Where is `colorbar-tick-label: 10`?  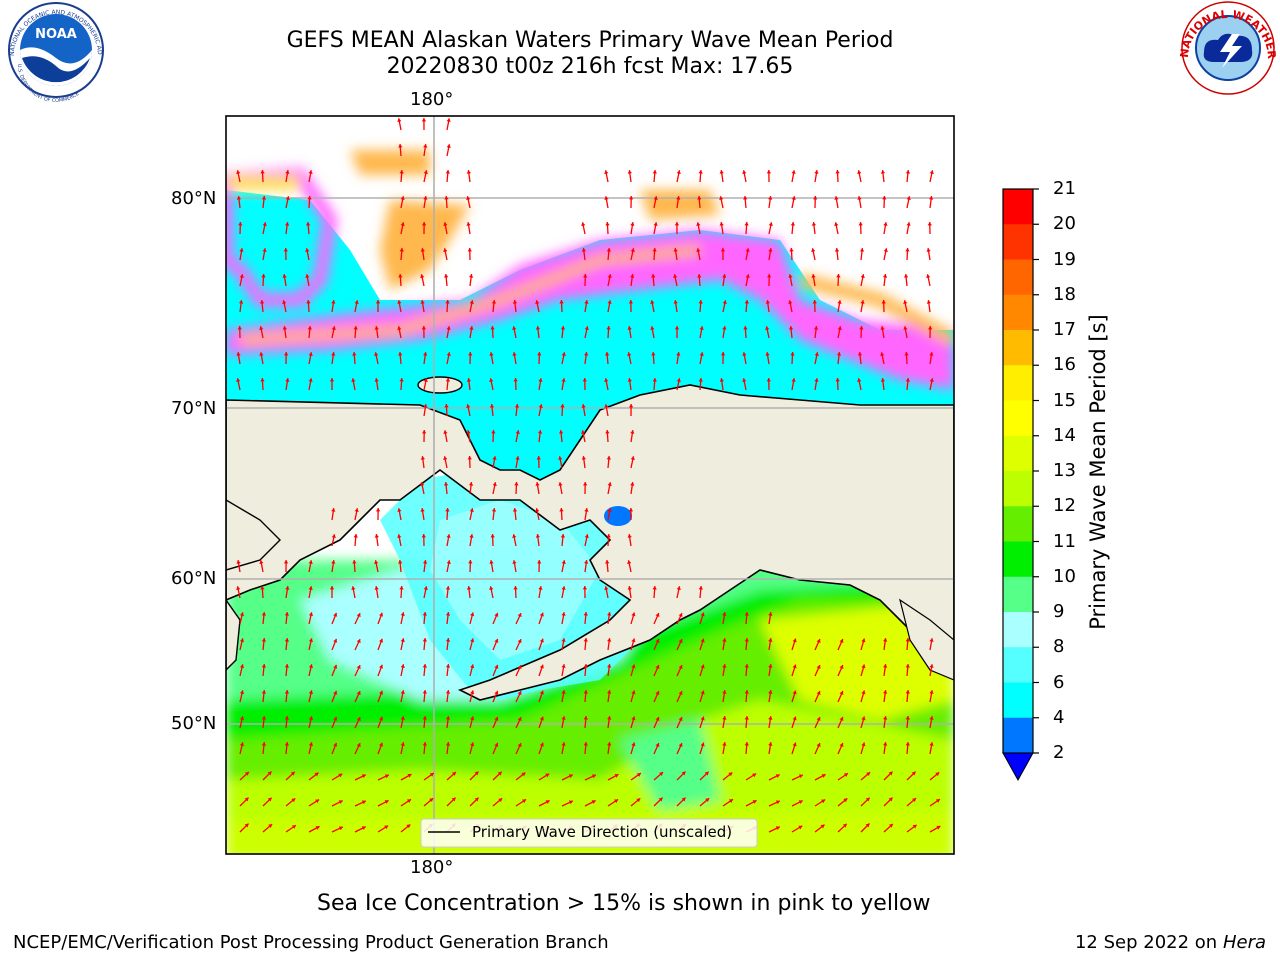 colorbar-tick-label: 10 is located at coordinates (1064, 576).